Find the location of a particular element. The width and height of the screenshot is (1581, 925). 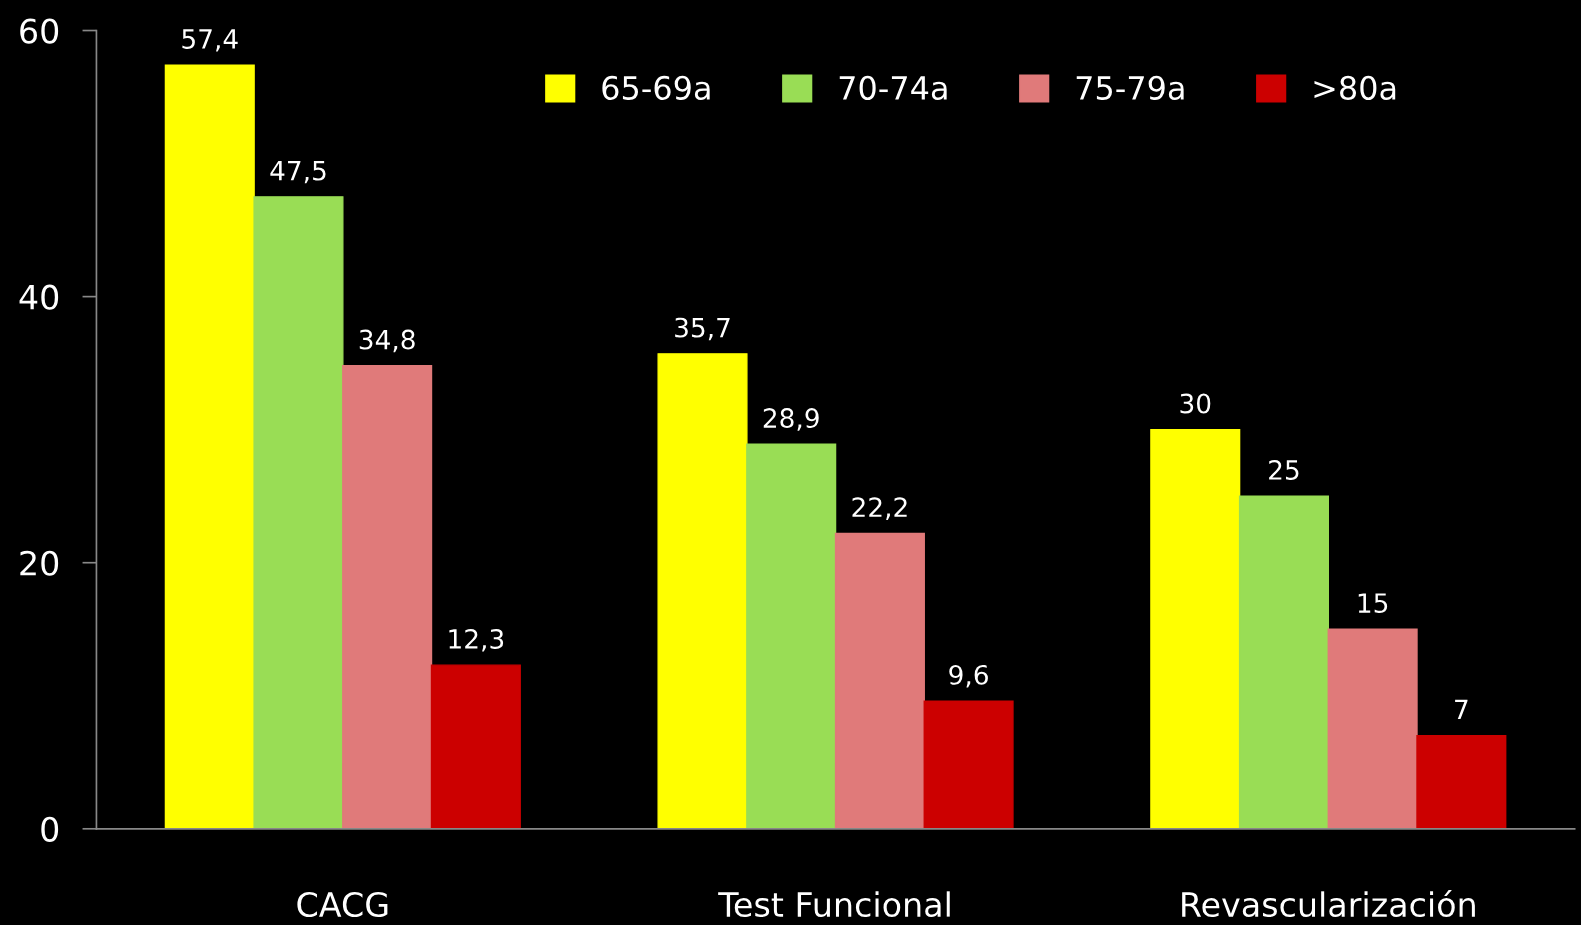

y-tick-label: 60 is located at coordinates (39, 31).